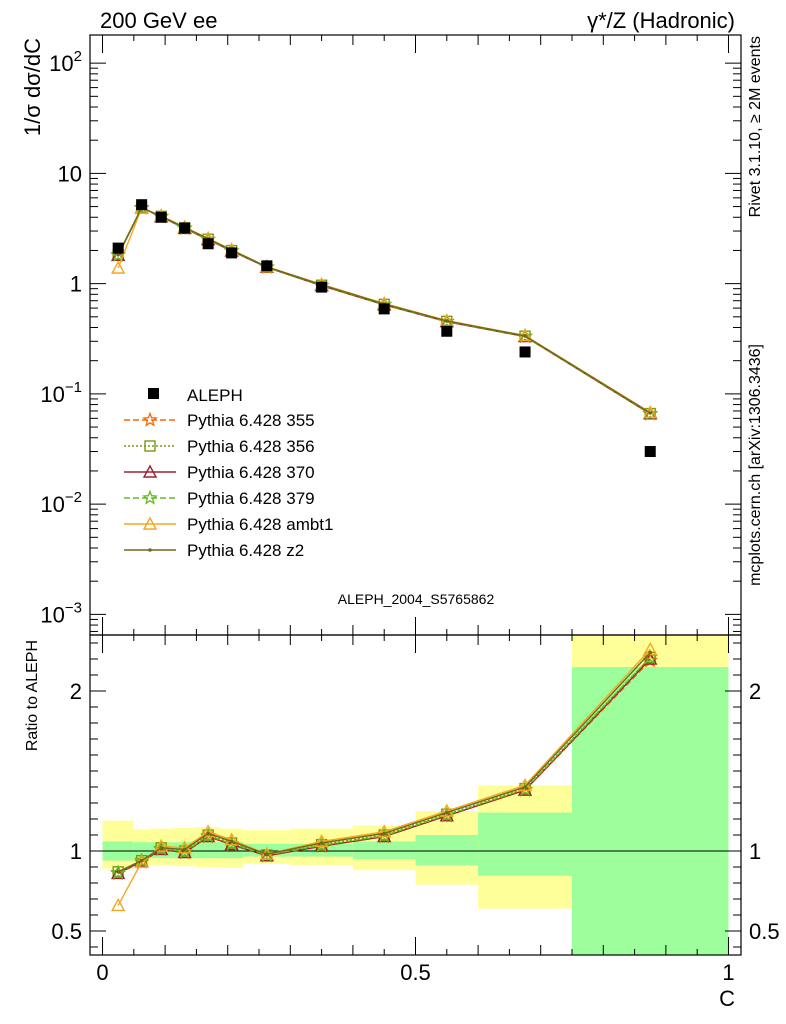  I want to click on ratio-ylabel: Ratio to ALEPH, so click(32, 695).